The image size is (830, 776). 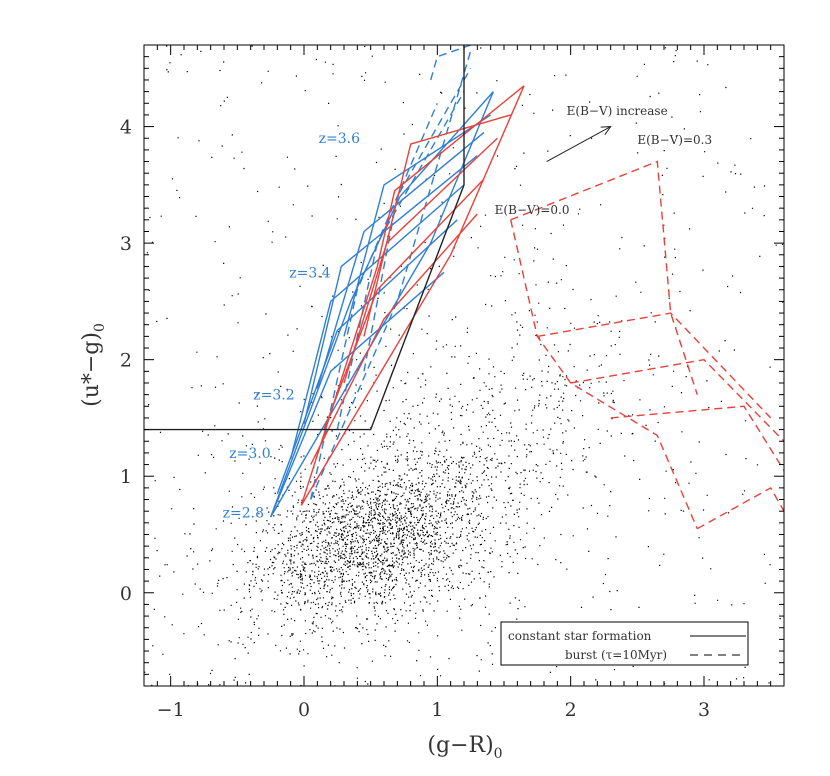 I want to click on y-tick-label: 1, so click(x=126, y=477).